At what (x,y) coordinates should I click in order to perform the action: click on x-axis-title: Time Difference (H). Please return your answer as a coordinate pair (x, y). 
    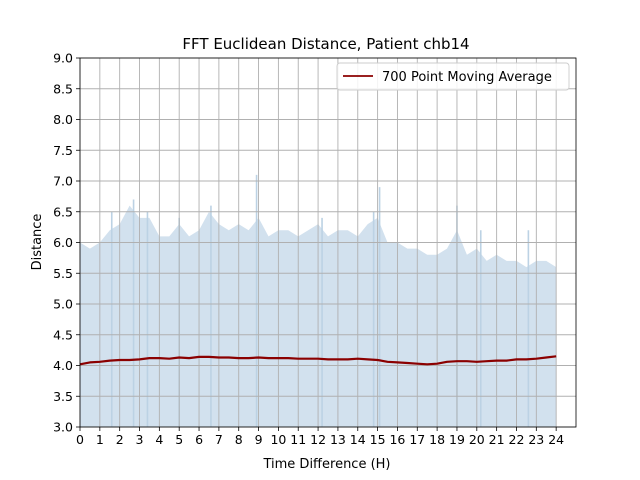
    Looking at the image, I should click on (326, 464).